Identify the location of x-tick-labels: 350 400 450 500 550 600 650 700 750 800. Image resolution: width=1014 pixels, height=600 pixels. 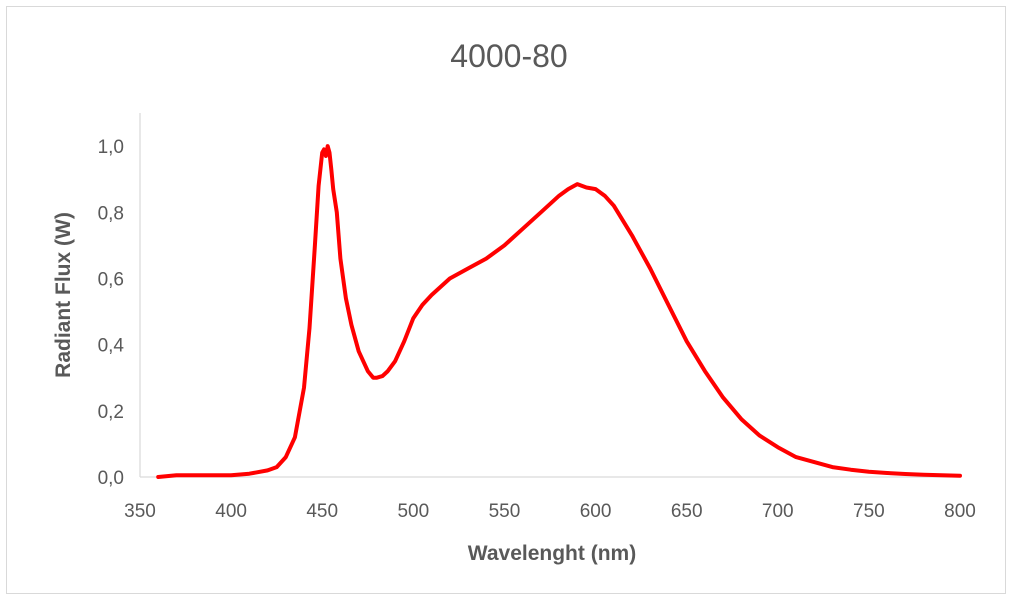
(550, 511).